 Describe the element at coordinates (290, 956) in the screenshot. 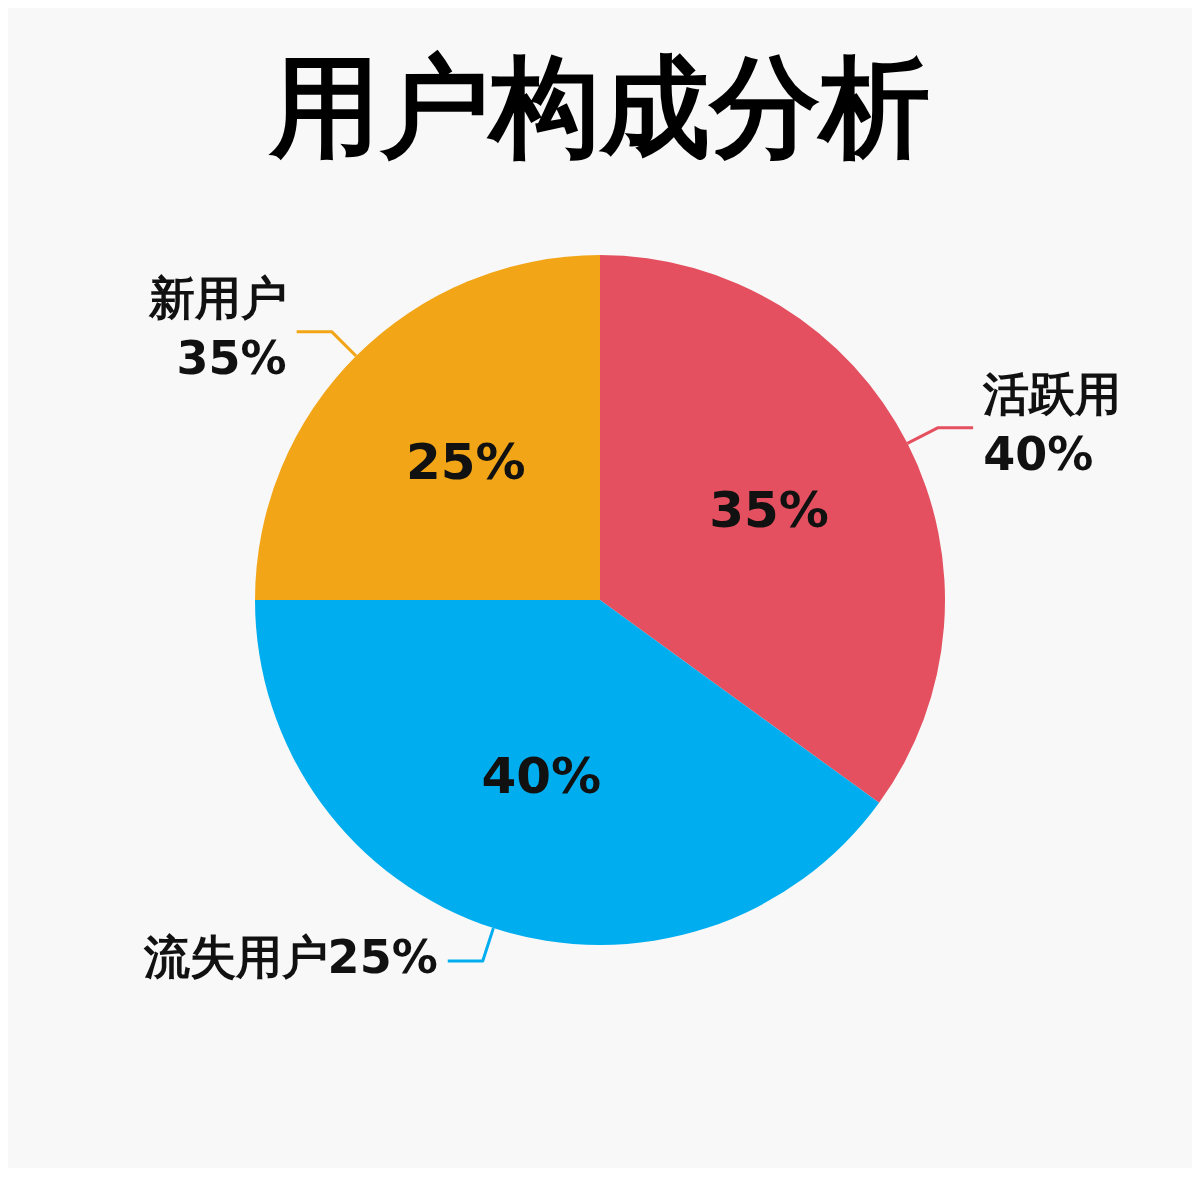

I see `category-label: 流失用户25%` at that location.